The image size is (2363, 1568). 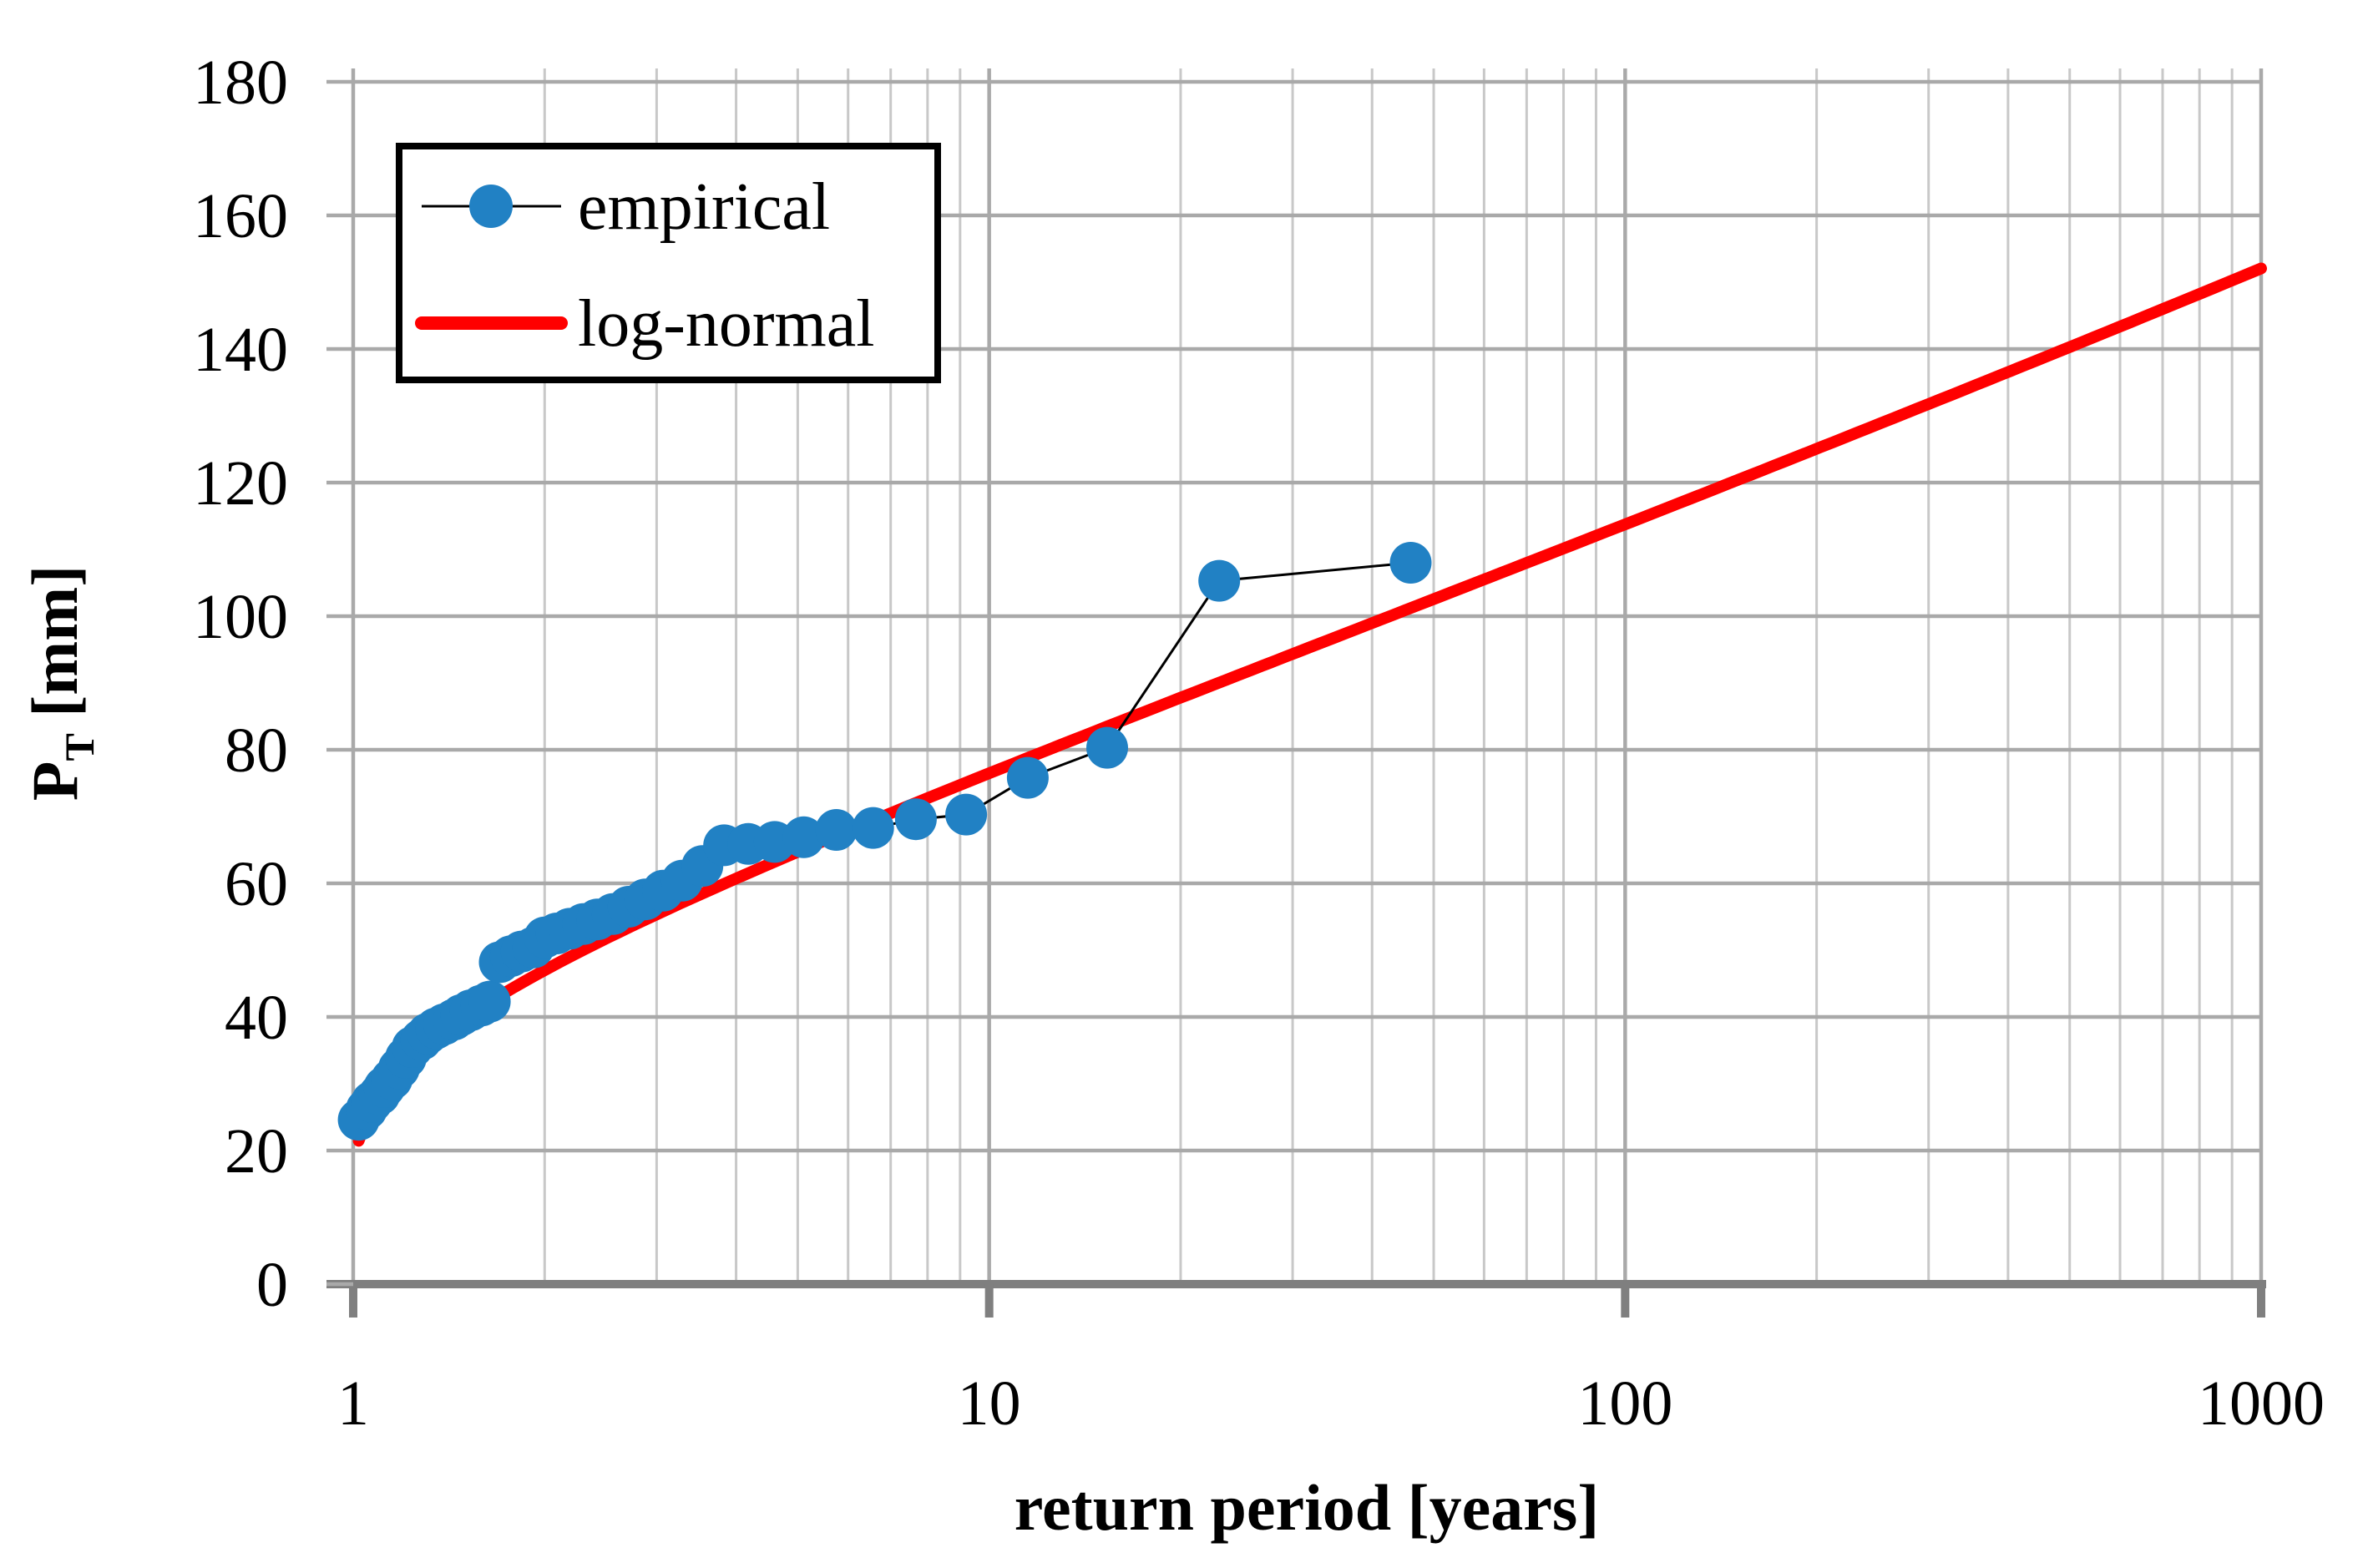 I want to click on legend: empirical log-normal, so click(x=668, y=263).